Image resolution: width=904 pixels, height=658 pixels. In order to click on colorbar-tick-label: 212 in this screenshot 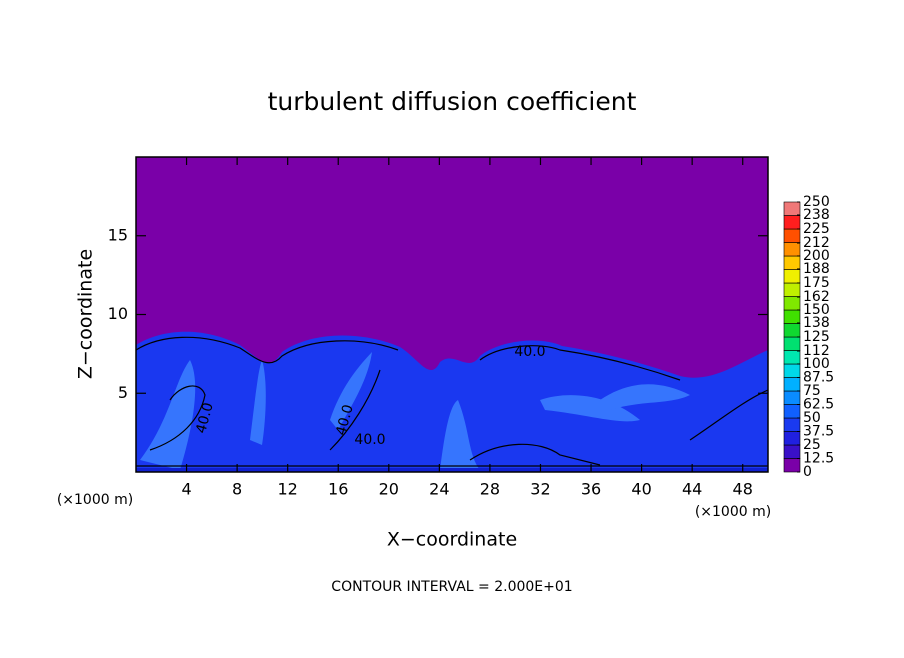, I will do `click(816, 243)`.